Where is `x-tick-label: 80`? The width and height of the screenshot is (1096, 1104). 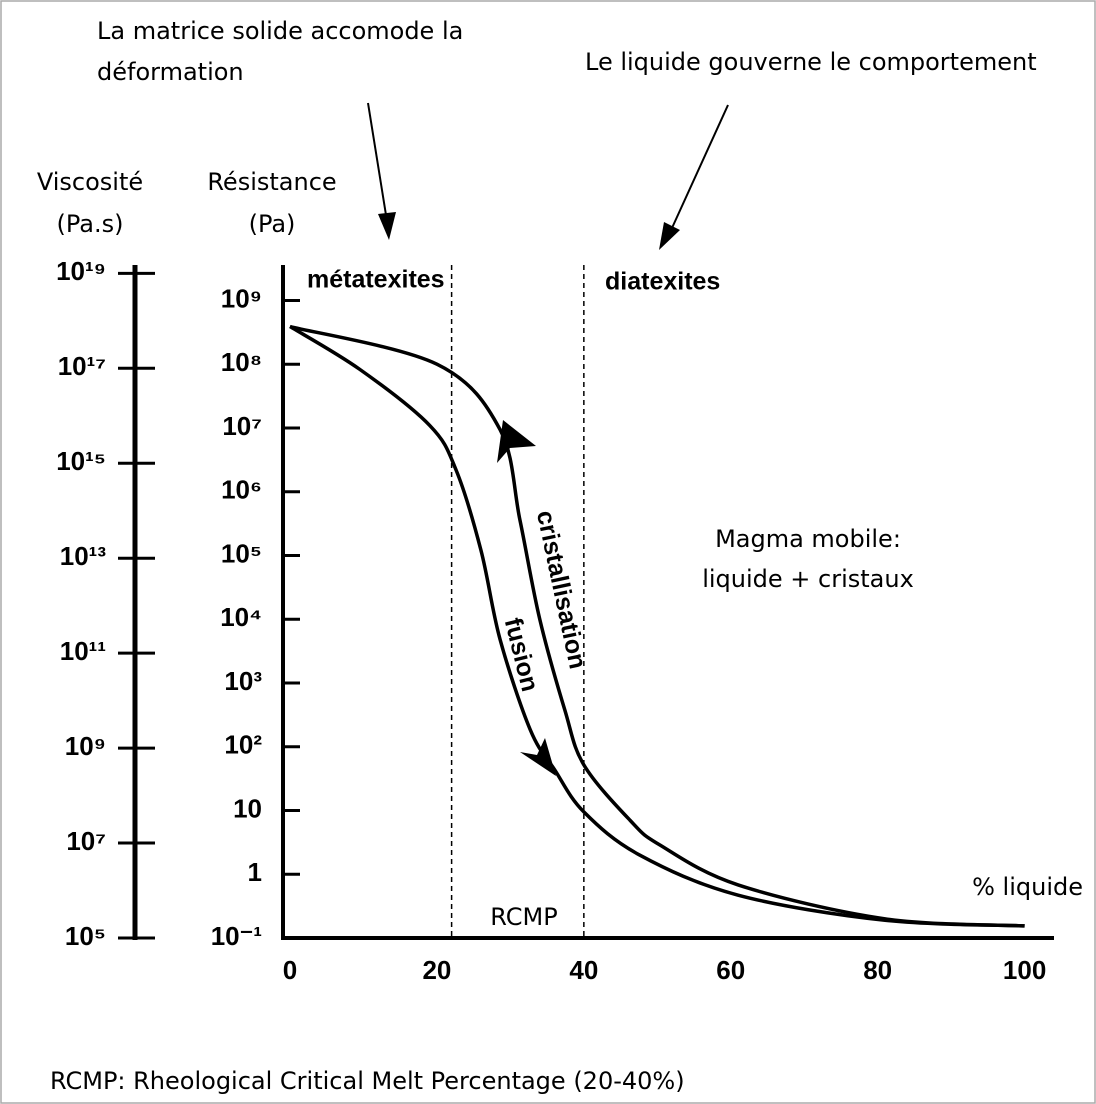 x-tick-label: 80 is located at coordinates (877, 970).